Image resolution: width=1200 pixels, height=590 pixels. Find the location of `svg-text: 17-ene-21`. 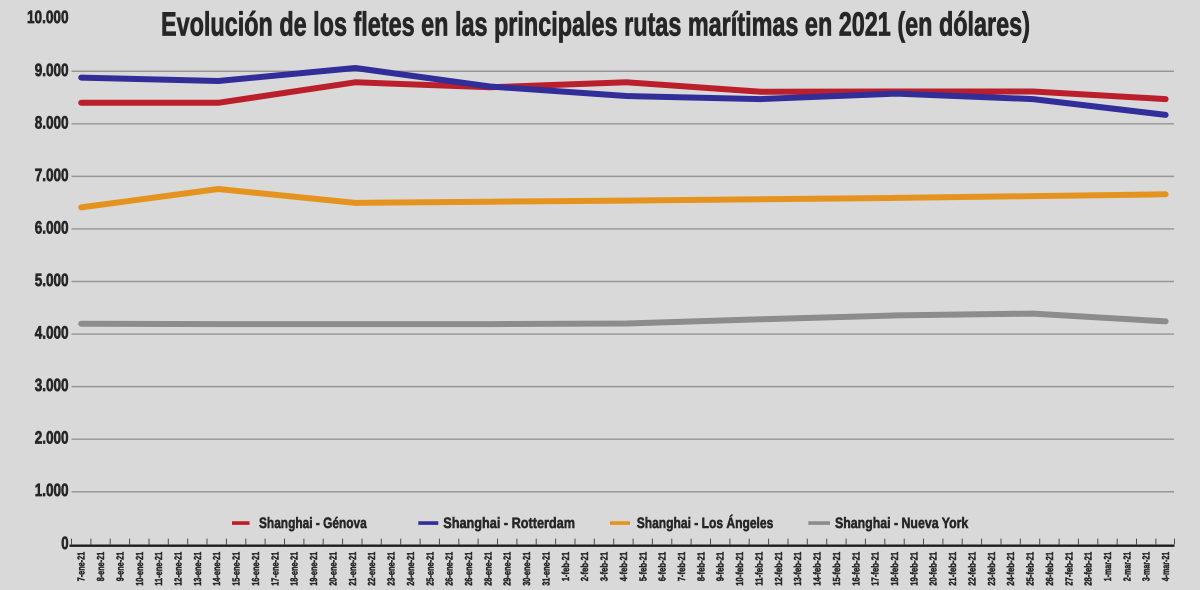

svg-text: 17-ene-21 is located at coordinates (275, 569).